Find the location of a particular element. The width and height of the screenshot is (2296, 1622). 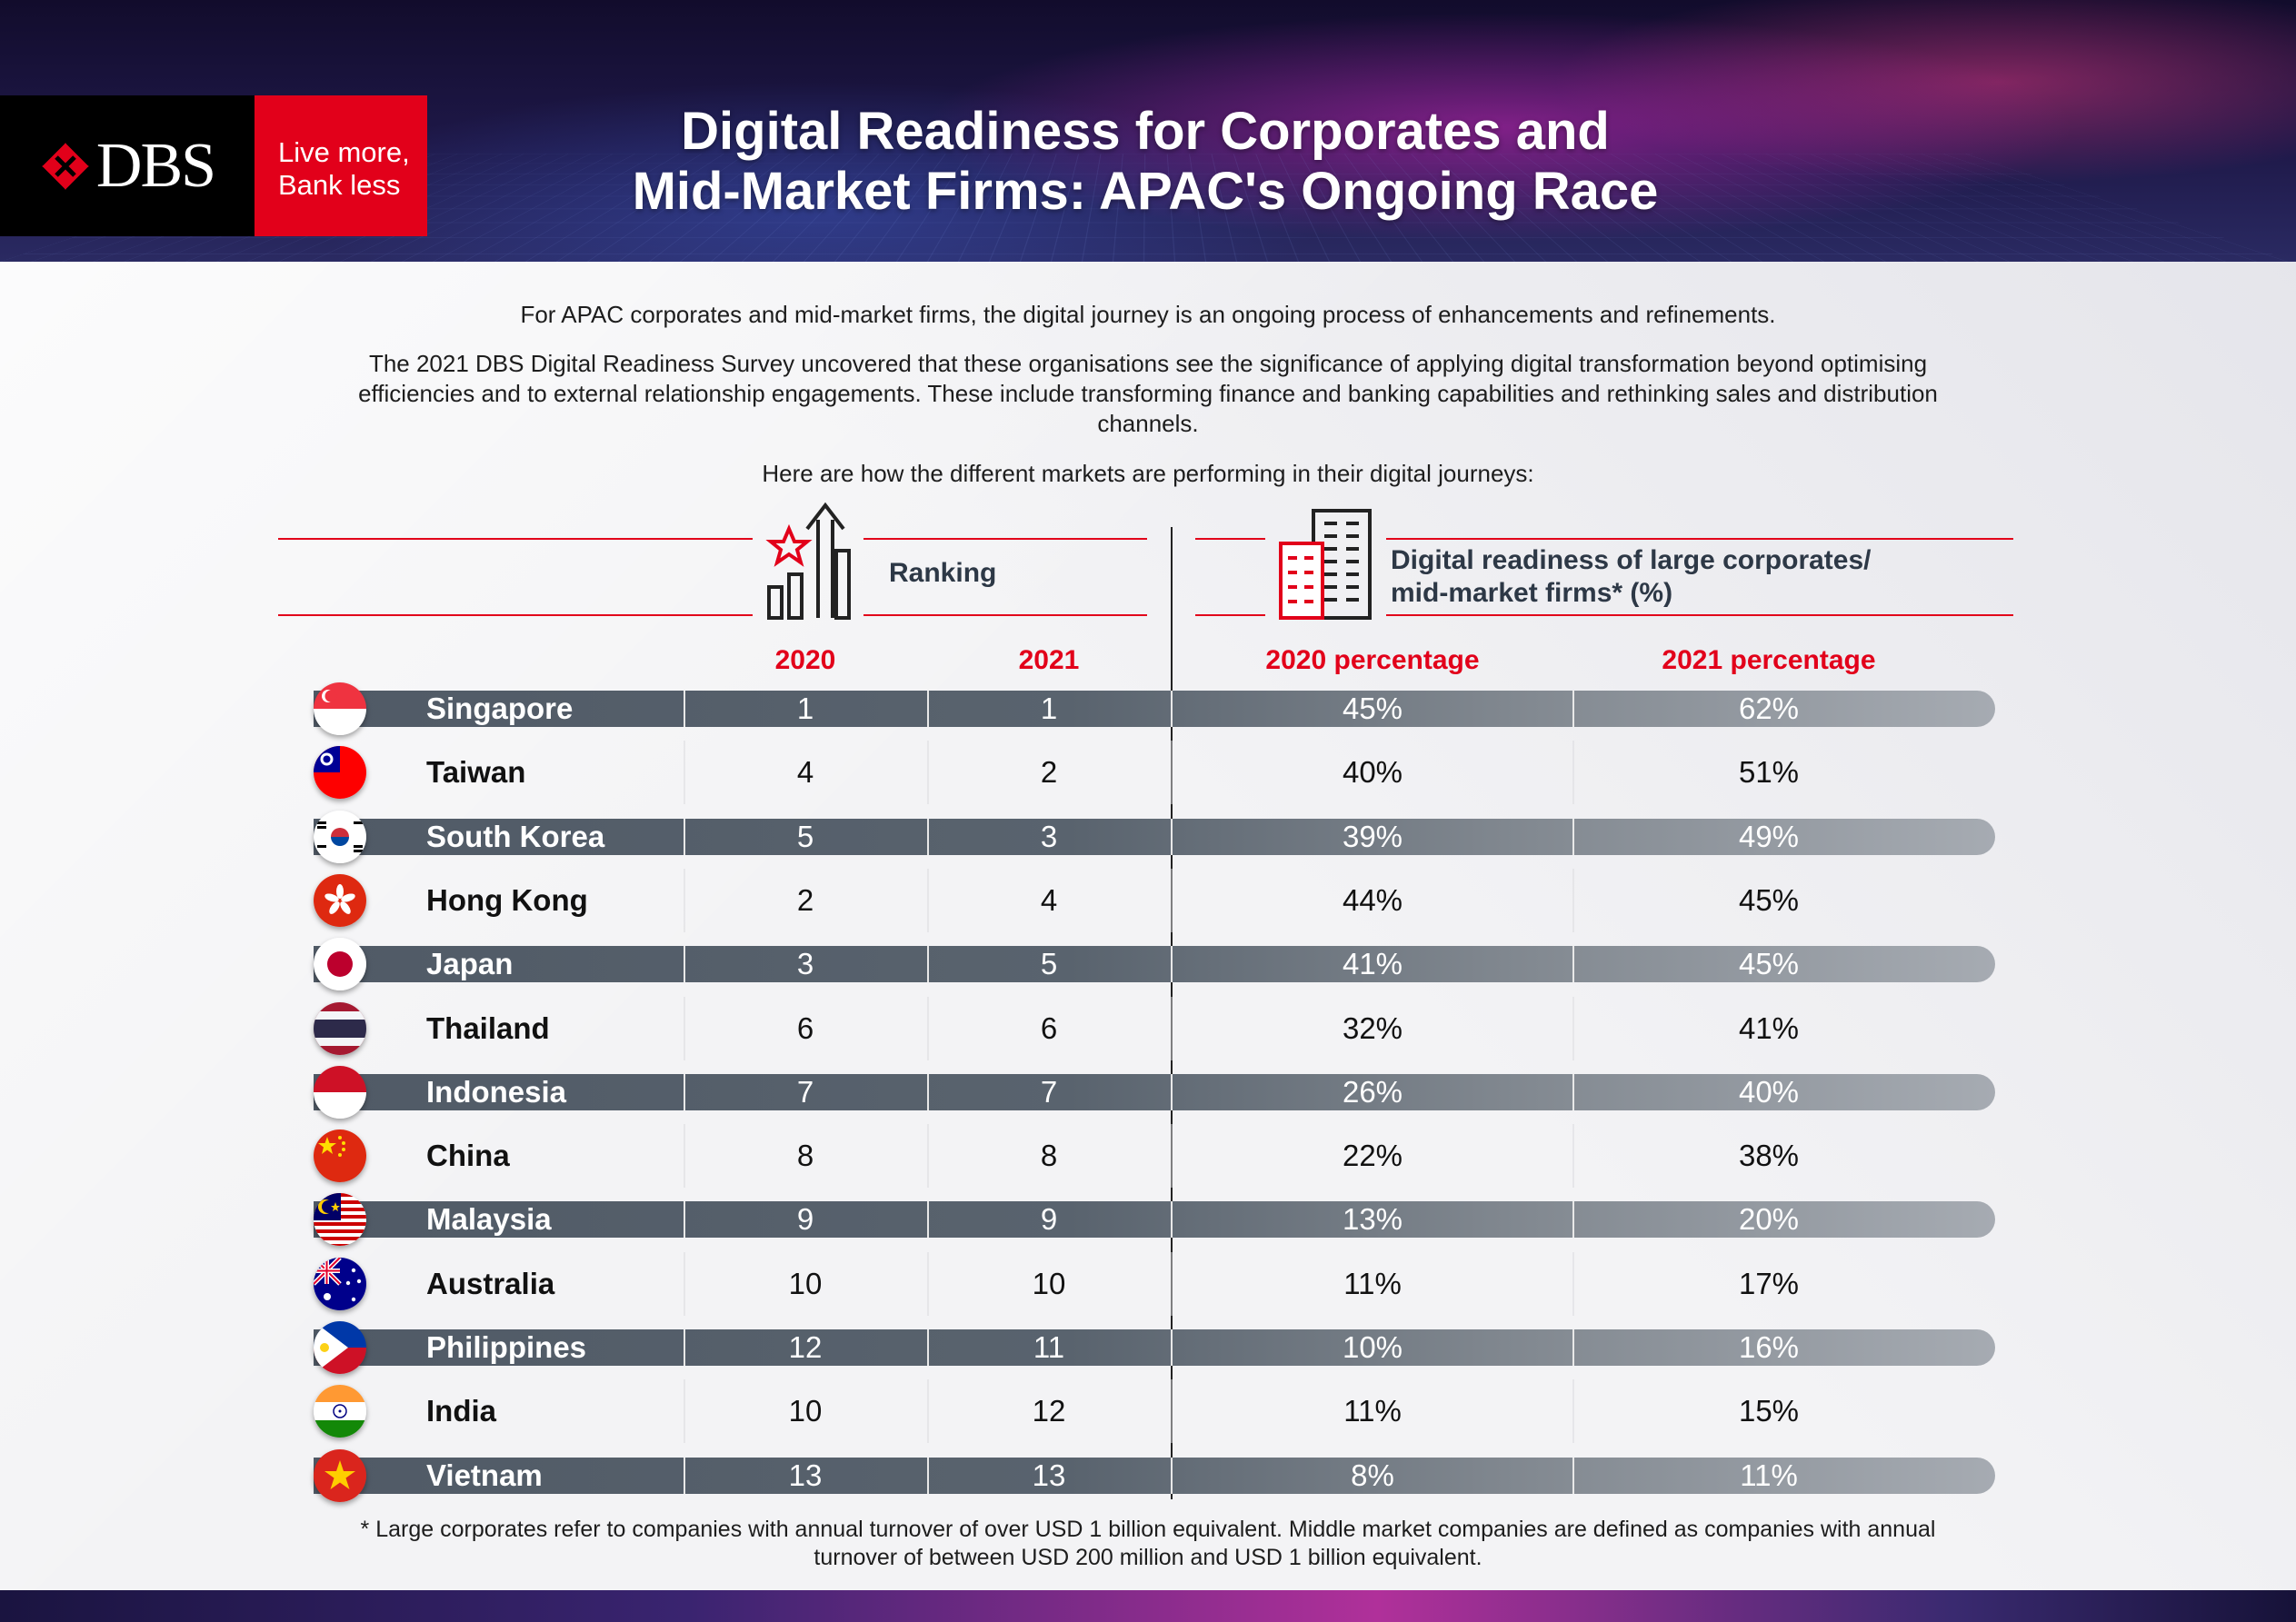

philippines-flag-icon is located at coordinates (340, 1347).